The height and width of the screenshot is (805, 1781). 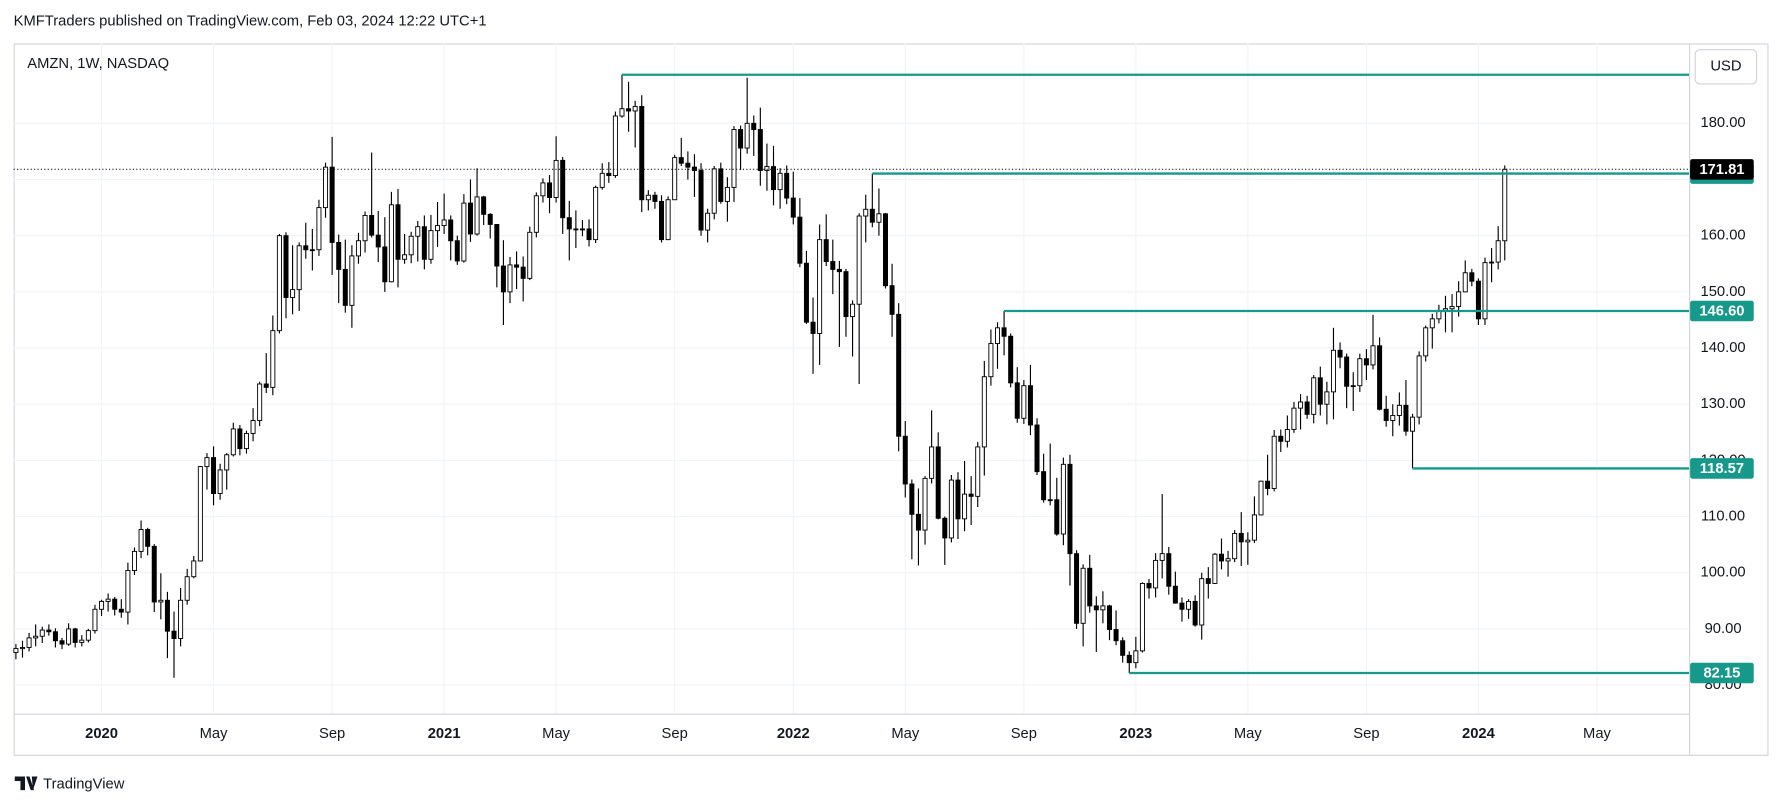 What do you see at coordinates (1722, 169) in the screenshot?
I see `last-price-tag` at bounding box center [1722, 169].